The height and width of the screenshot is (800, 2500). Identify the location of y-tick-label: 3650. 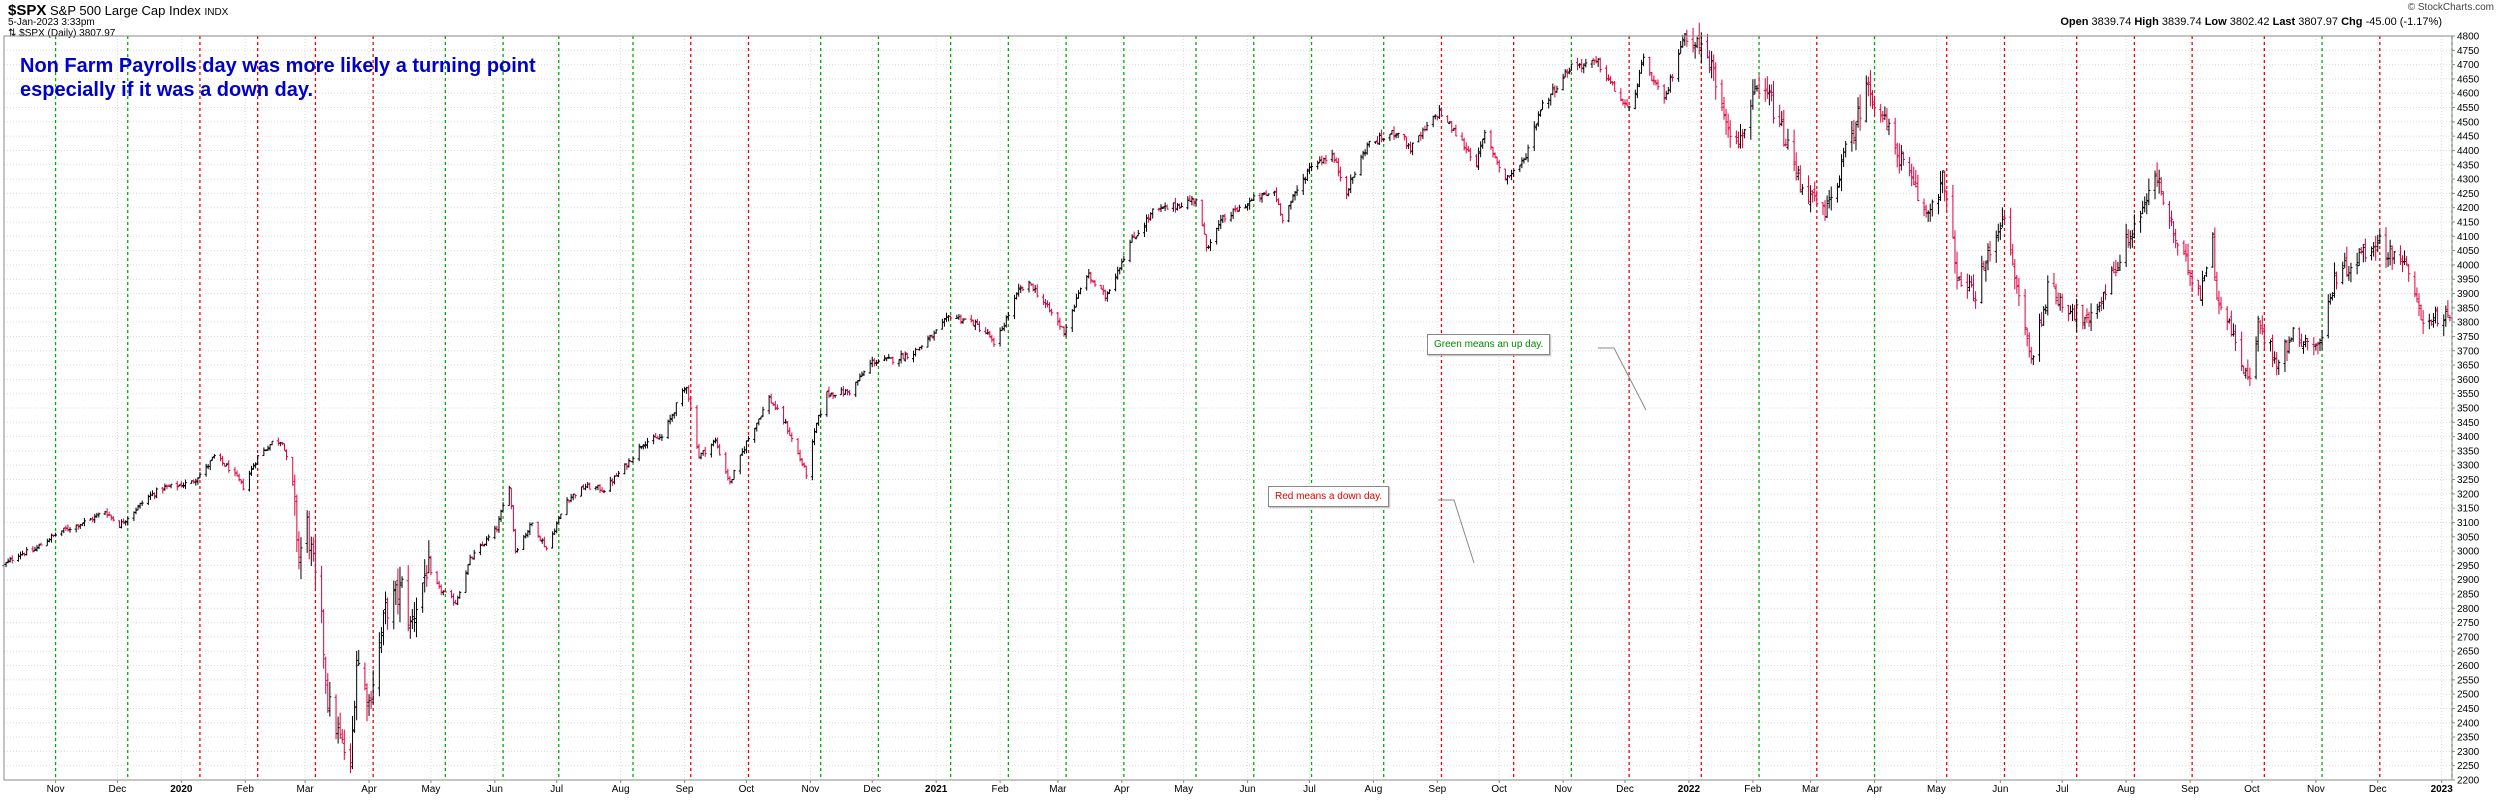
(2468, 366).